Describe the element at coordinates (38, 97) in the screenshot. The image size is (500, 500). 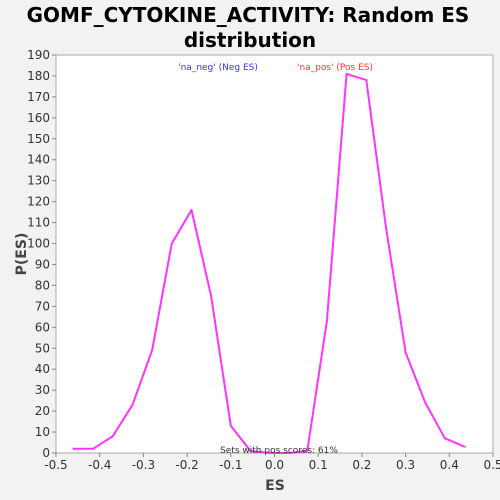
I see `y-tick-label: 170` at that location.